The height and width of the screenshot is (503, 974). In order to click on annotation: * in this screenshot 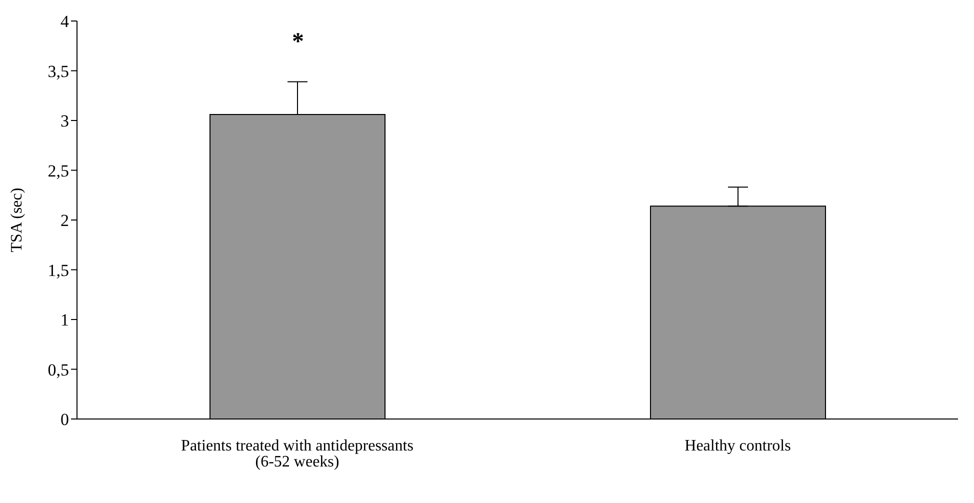, I will do `click(298, 42)`.